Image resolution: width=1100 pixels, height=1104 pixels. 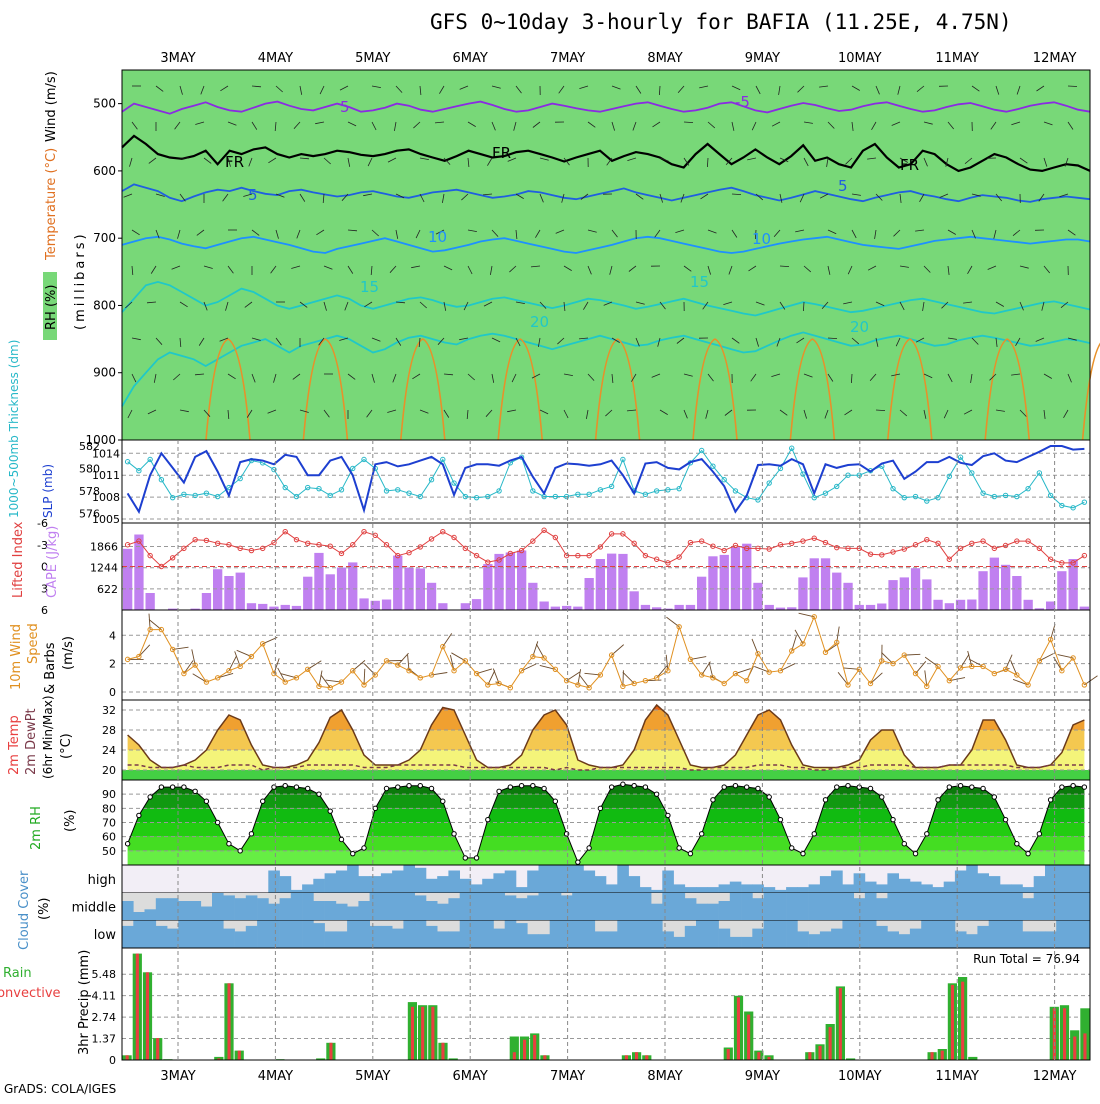 I want to click on date-label-top: 10MAY, so click(x=860, y=58).